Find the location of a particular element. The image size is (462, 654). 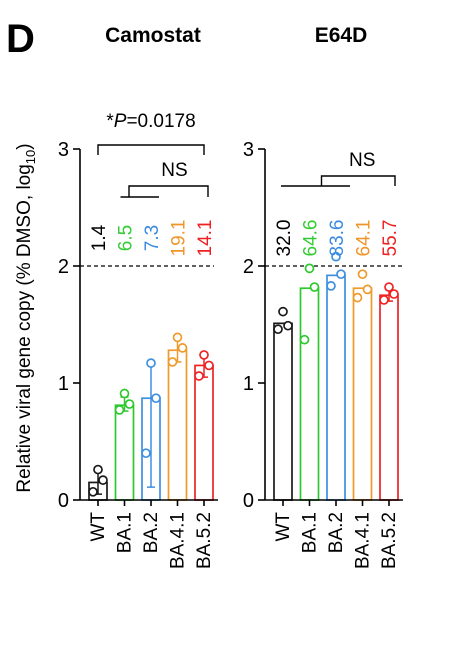

data-label: 64.6 is located at coordinates (311, 238).